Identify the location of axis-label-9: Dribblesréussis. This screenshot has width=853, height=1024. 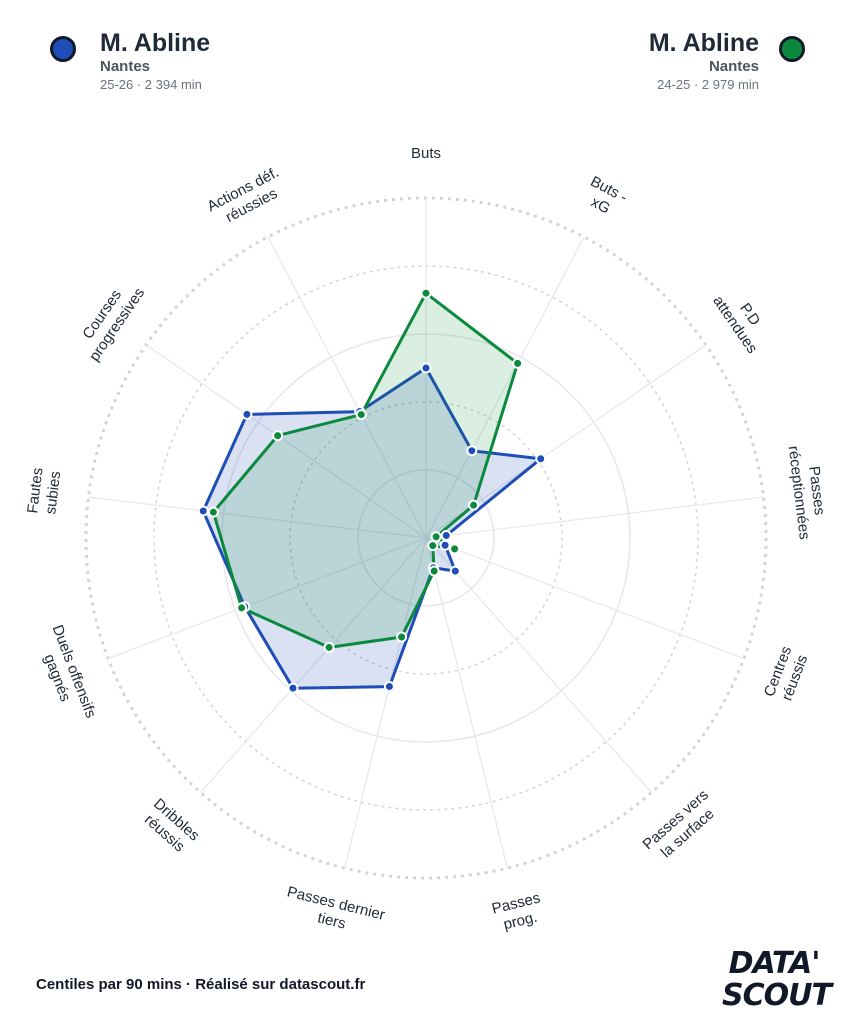
(170, 826).